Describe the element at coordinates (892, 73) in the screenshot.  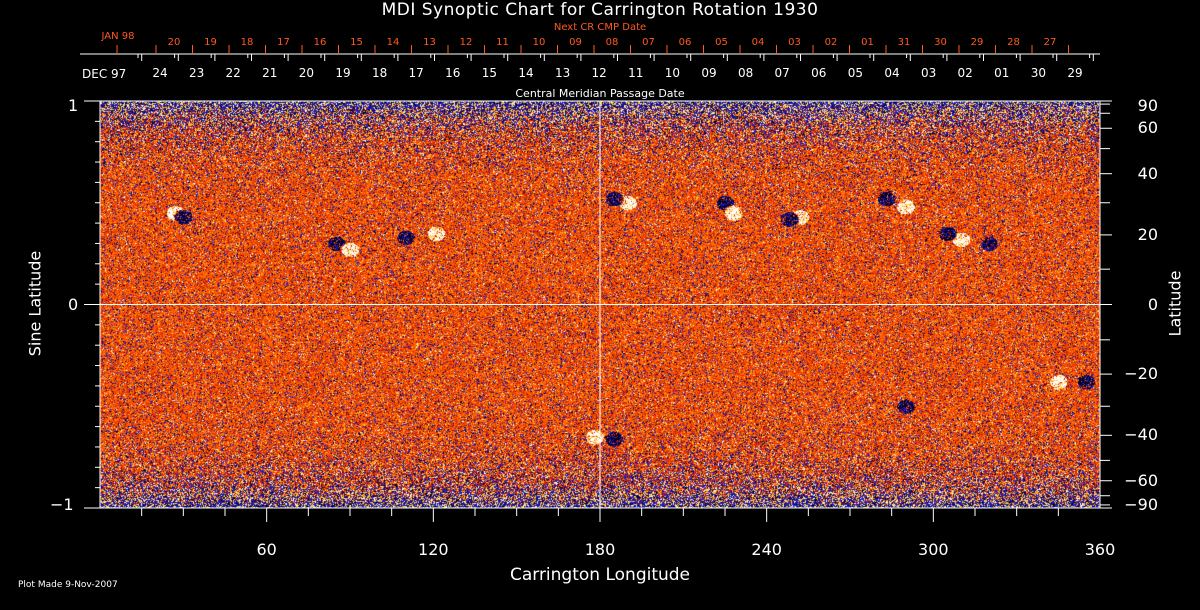
I see `cmp-date-label: 04` at that location.